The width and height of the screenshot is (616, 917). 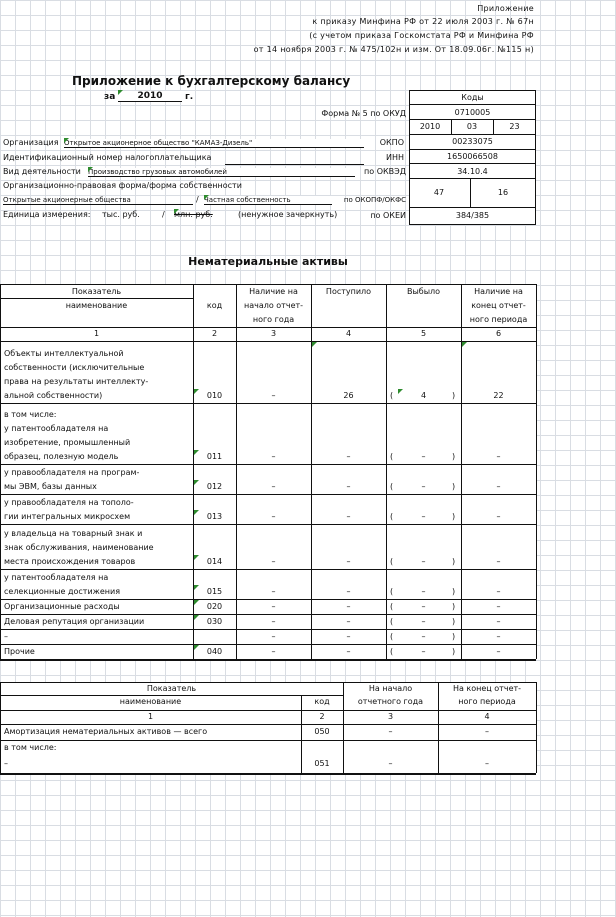 What do you see at coordinates (487, 688) in the screenshot?
I see `col-header-end: На конец отчет-` at bounding box center [487, 688].